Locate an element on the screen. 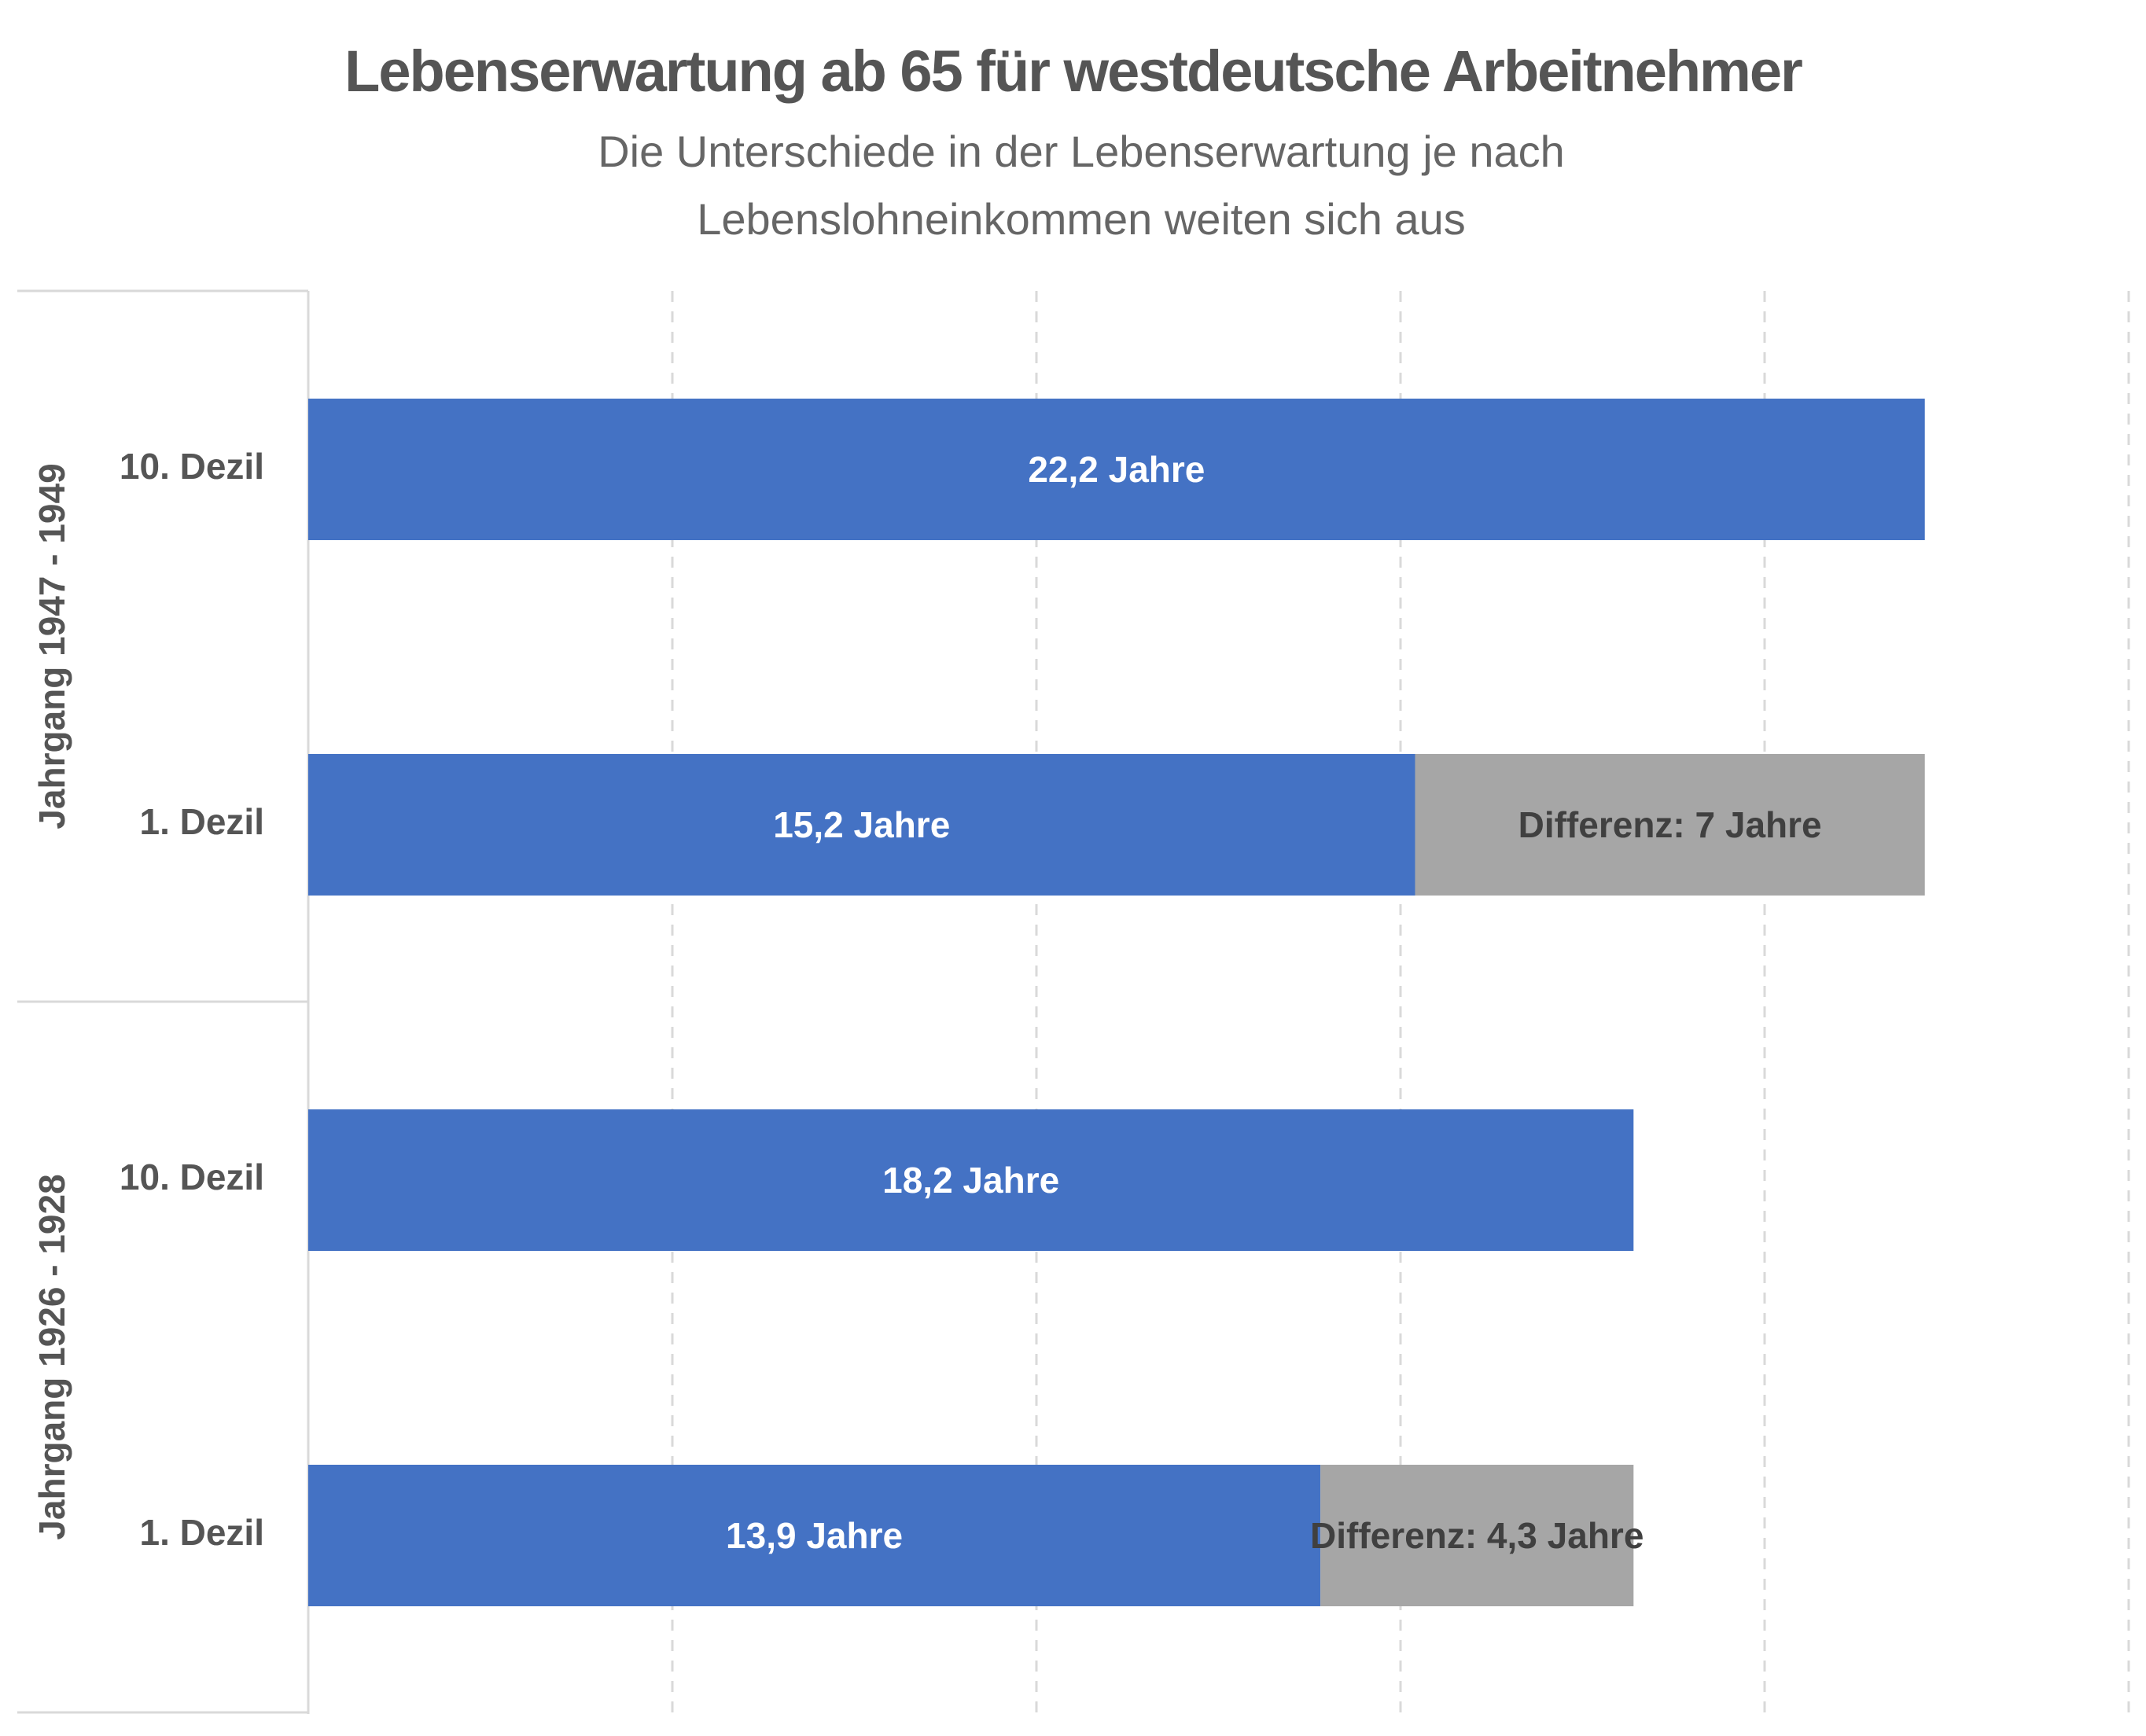  bar-value-label: 22,2 Jahre is located at coordinates (1117, 470).